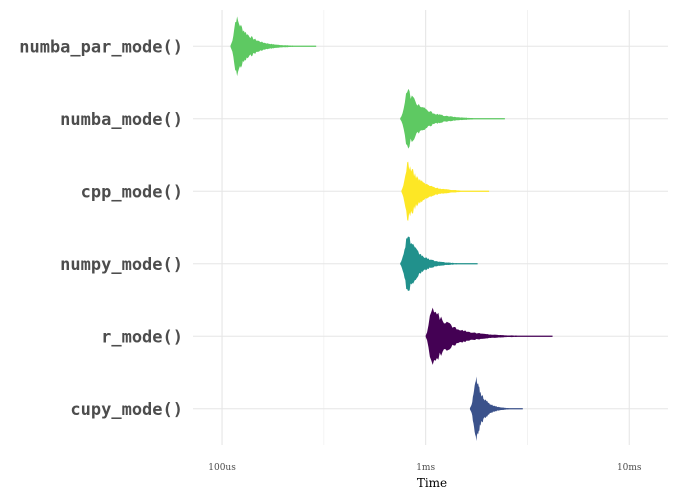  I want to click on x-tick-label: 10ms, so click(629, 468).